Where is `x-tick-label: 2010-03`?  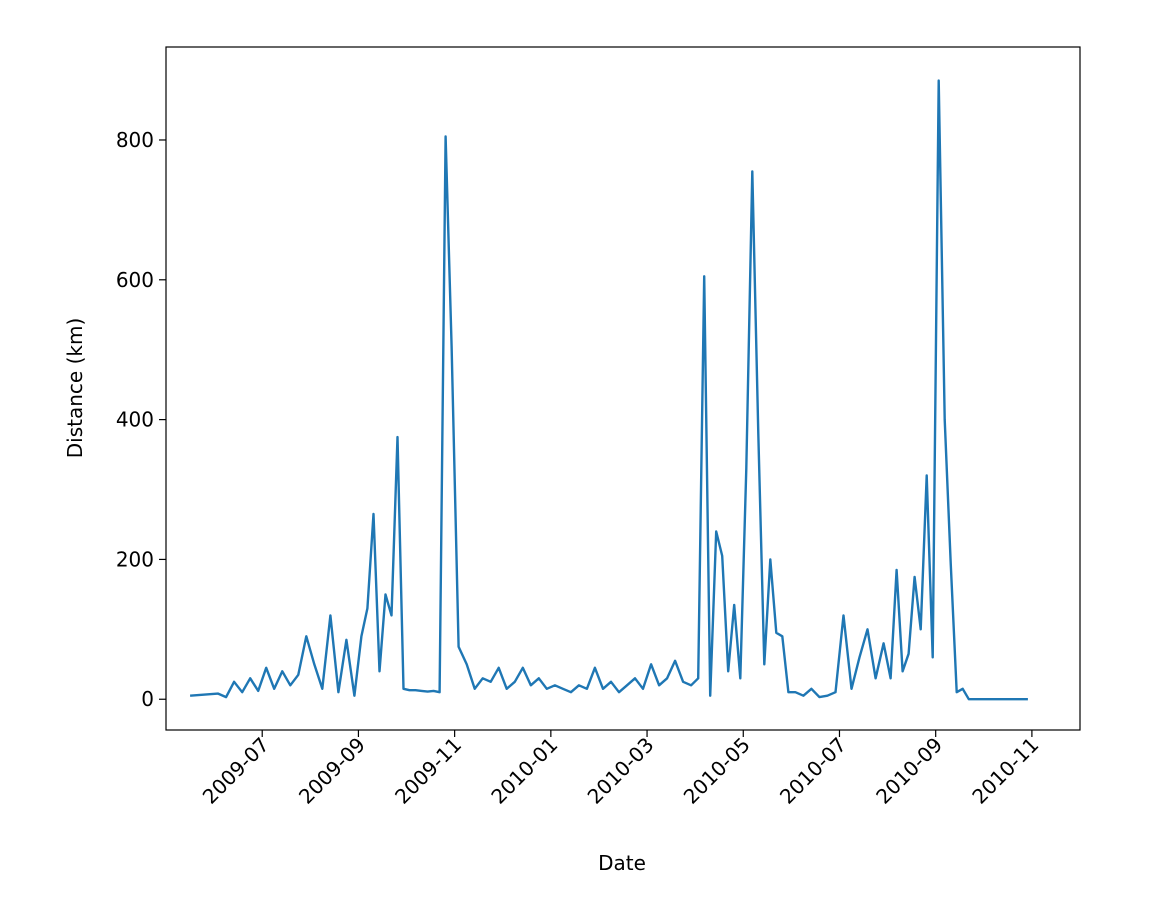
x-tick-label: 2010-03 is located at coordinates (621, 771).